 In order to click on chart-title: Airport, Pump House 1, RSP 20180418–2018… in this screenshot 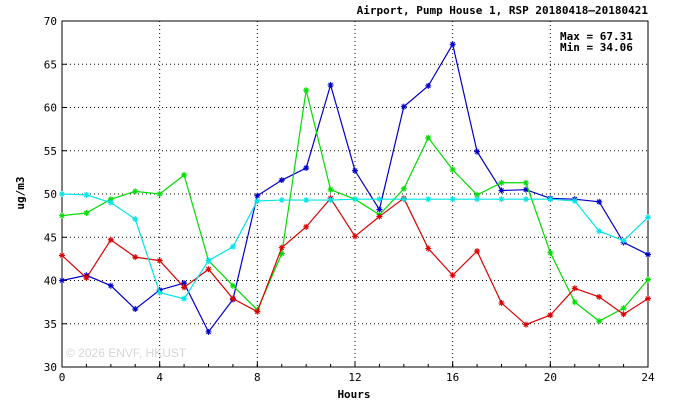, I will do `click(503, 10)`.